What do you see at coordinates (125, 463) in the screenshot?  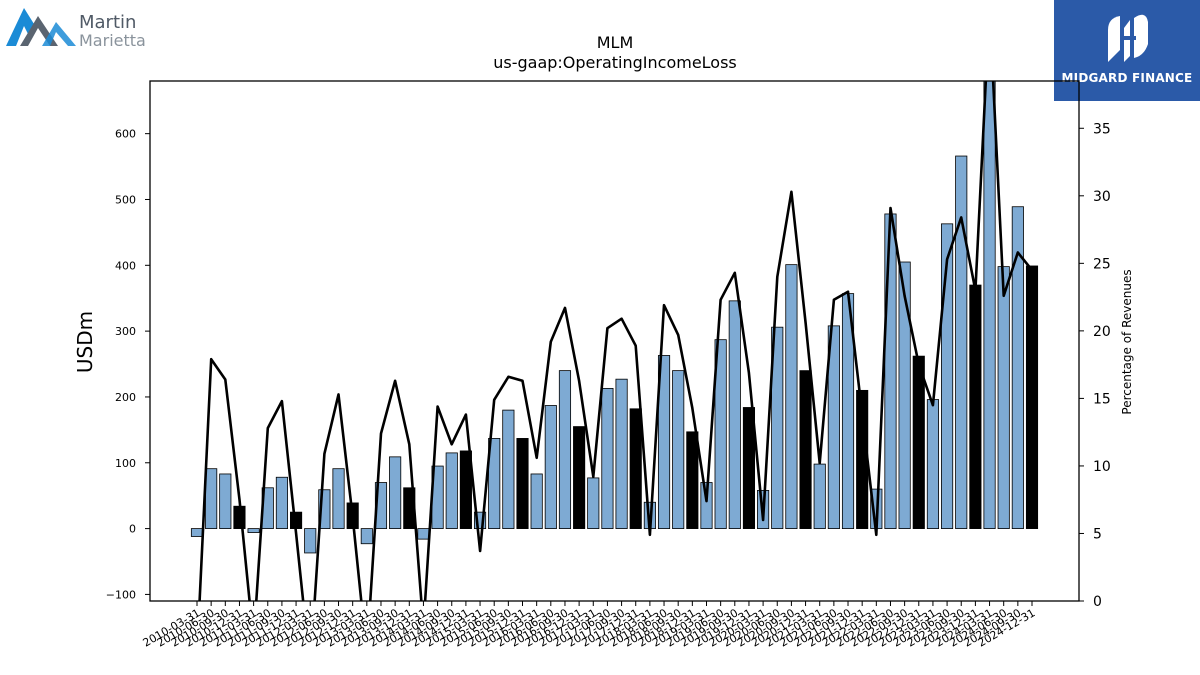 I see `y-tick-label: 100` at bounding box center [125, 463].